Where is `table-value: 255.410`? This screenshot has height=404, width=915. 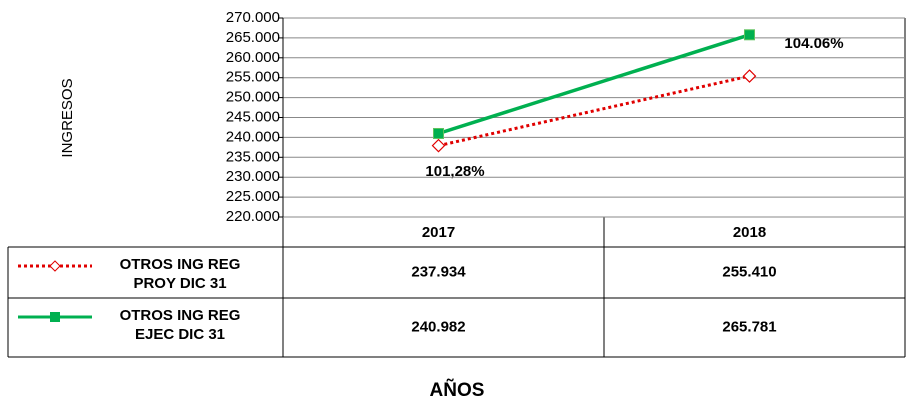
table-value: 255.410 is located at coordinates (749, 271).